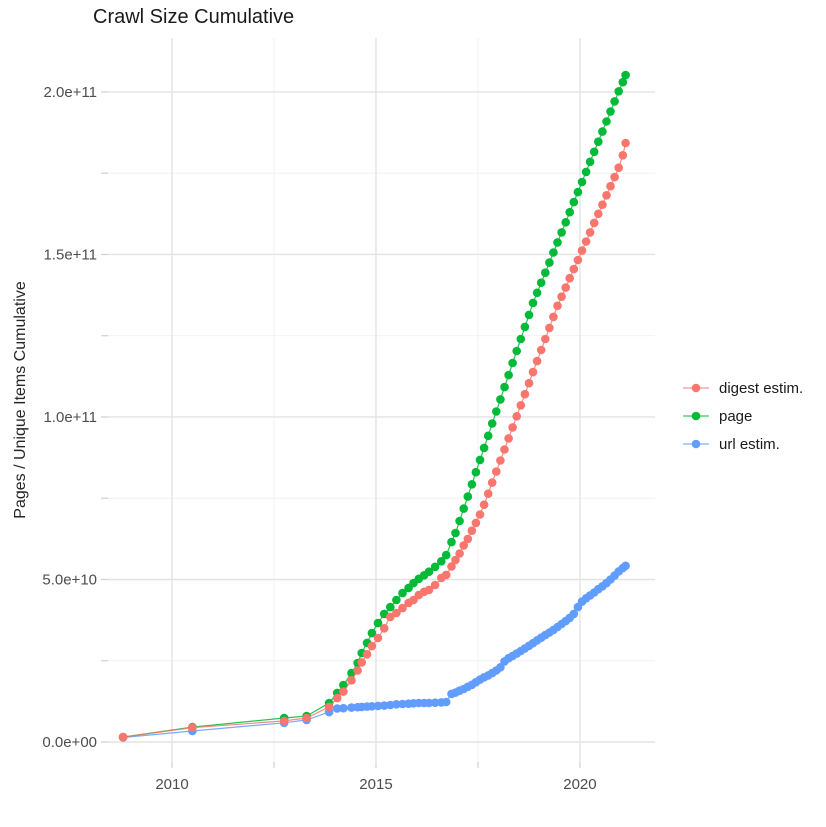 This screenshot has height=827, width=826. I want to click on legend-key-url-icon, so click(696, 444).